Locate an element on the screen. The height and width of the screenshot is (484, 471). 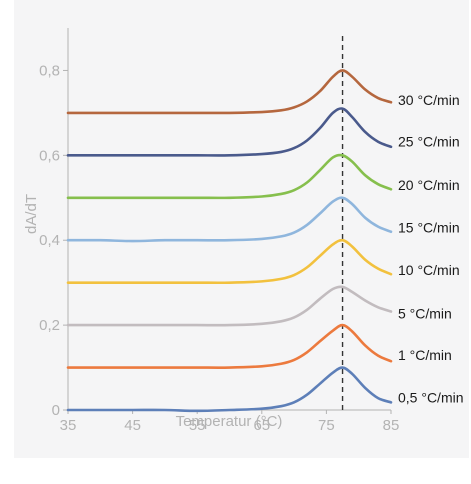
series-label: 10 °C/min is located at coordinates (429, 270).